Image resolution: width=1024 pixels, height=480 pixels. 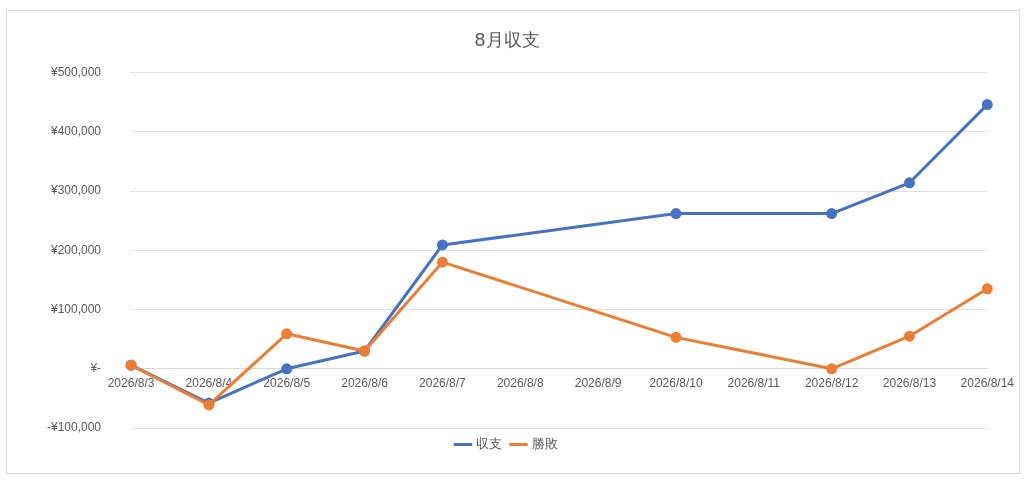 I want to click on x-tick-label: 2026/8/13, so click(x=909, y=383).